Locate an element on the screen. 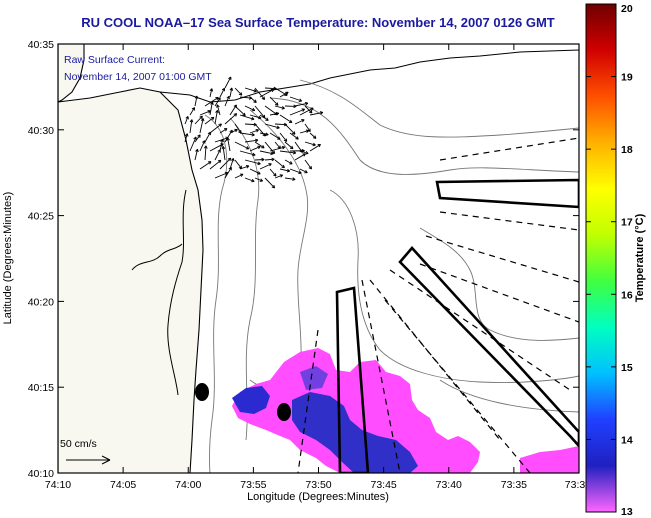 Image resolution: width=651 pixels, height=518 pixels. sst-warm-region is located at coordinates (356, 410).